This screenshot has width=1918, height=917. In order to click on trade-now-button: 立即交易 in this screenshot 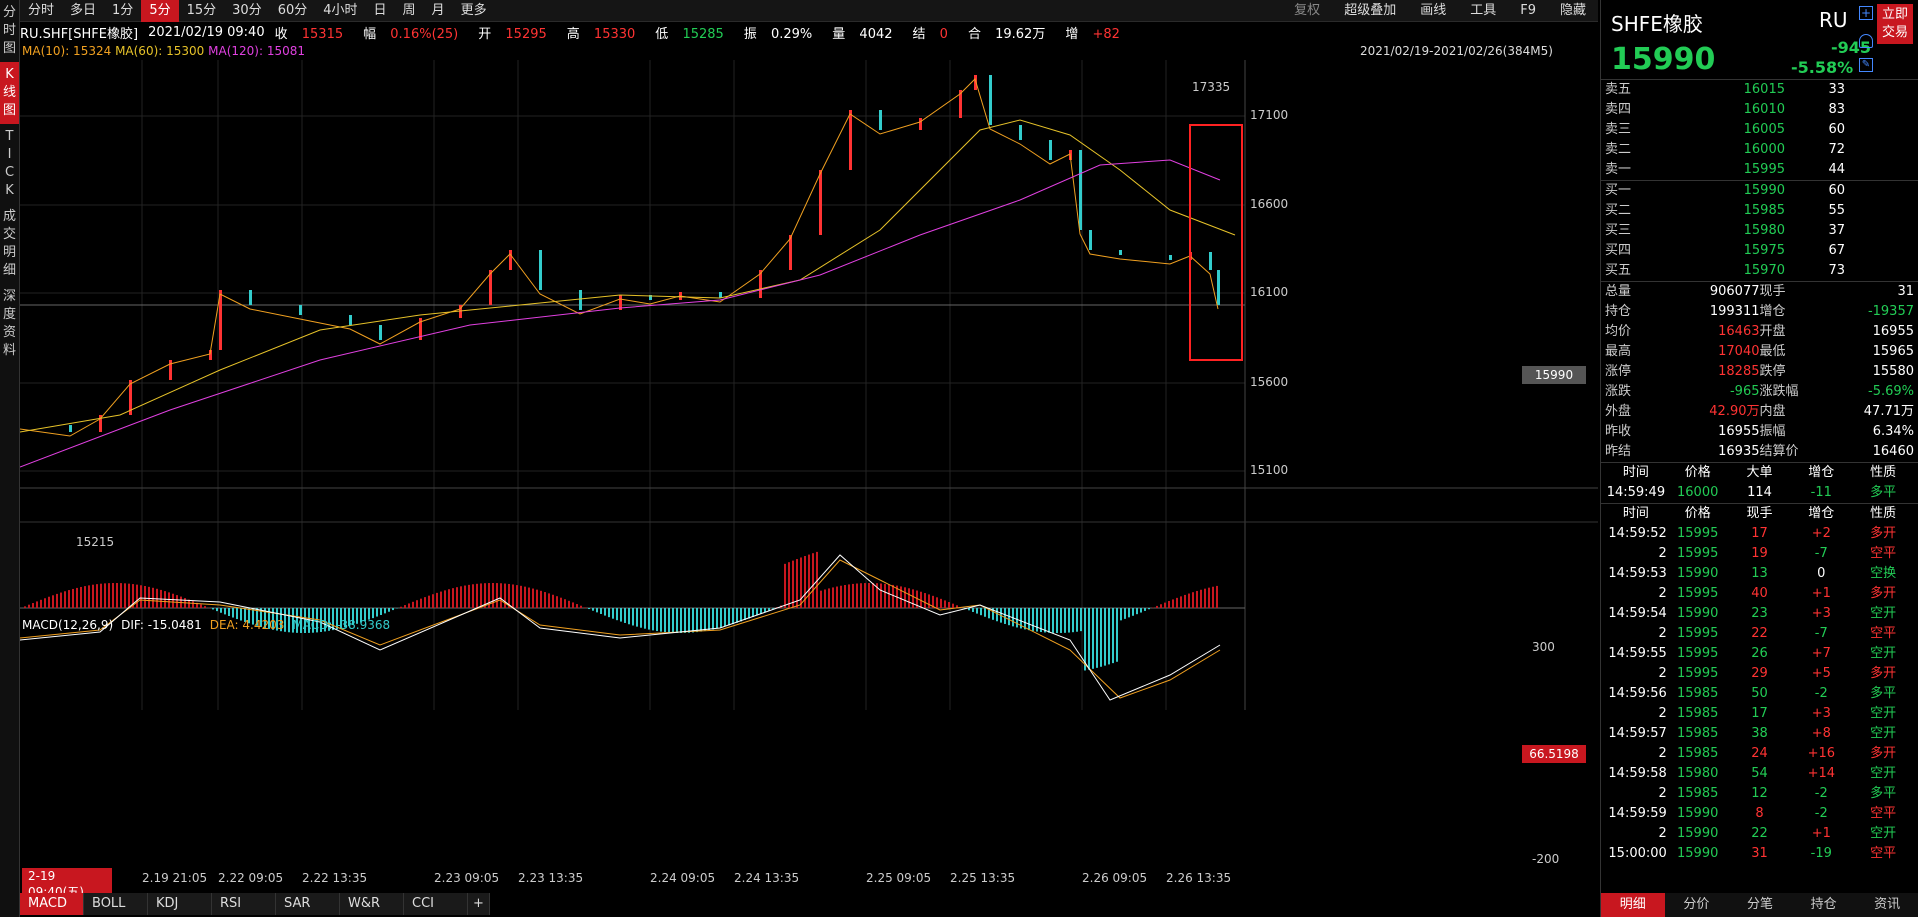, I will do `click(1895, 24)`.